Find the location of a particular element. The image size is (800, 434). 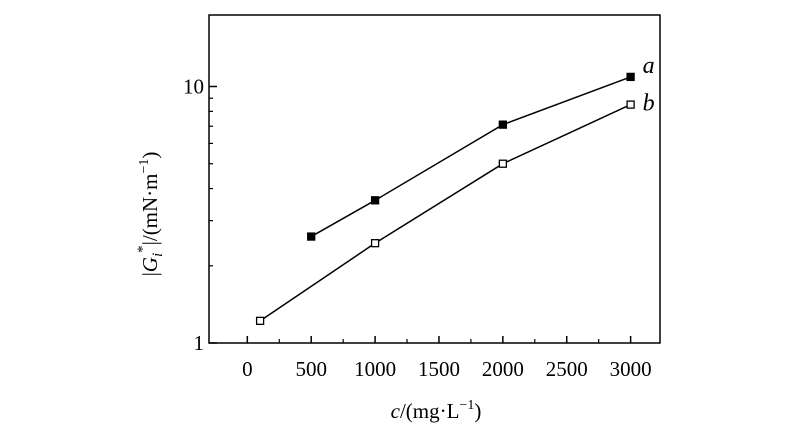

x-tick-label: 3000 is located at coordinates (631, 369).